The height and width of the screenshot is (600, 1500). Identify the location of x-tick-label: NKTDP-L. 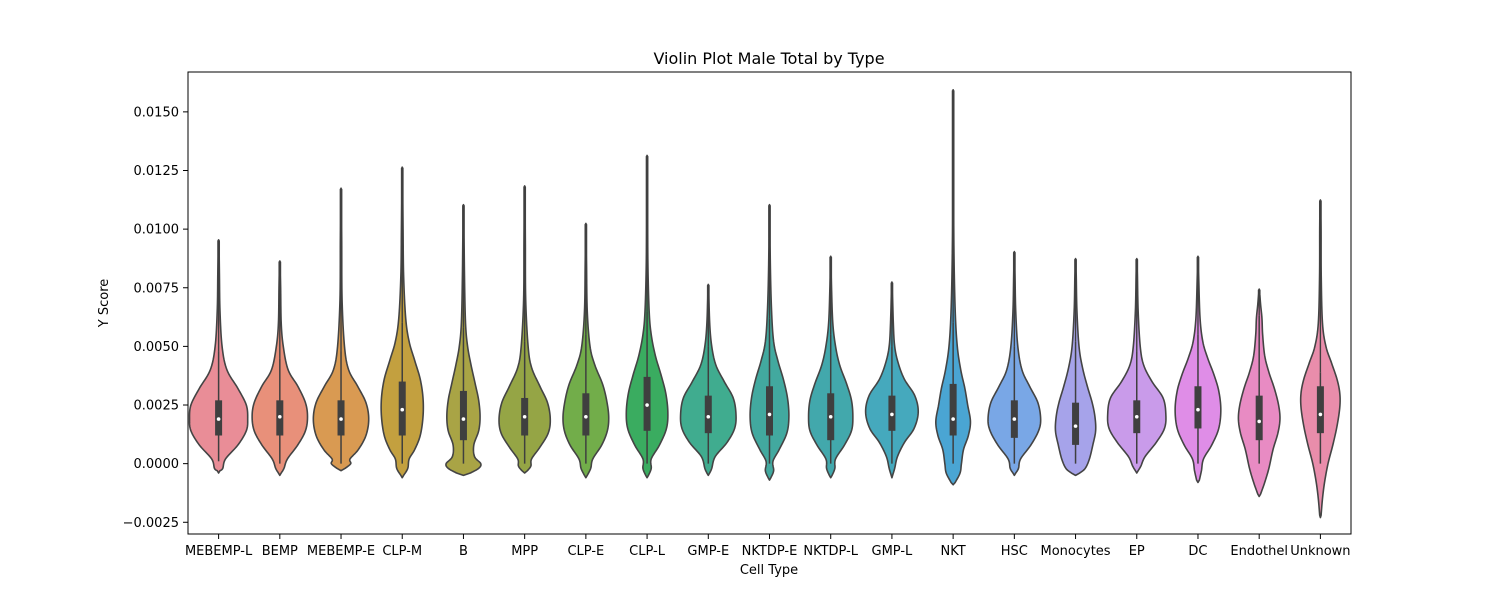
(830, 551).